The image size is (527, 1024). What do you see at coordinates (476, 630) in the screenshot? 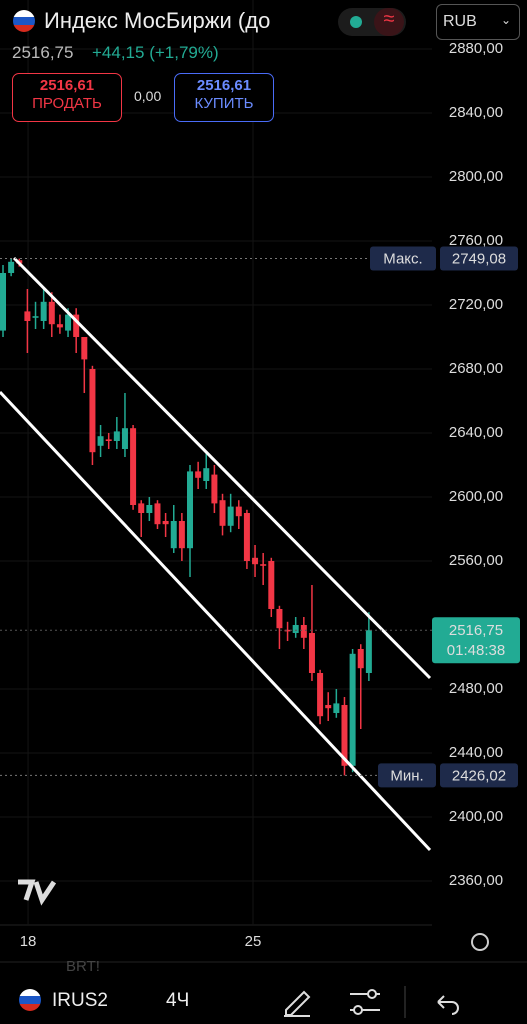
I see `last-price: 2516,75` at bounding box center [476, 630].